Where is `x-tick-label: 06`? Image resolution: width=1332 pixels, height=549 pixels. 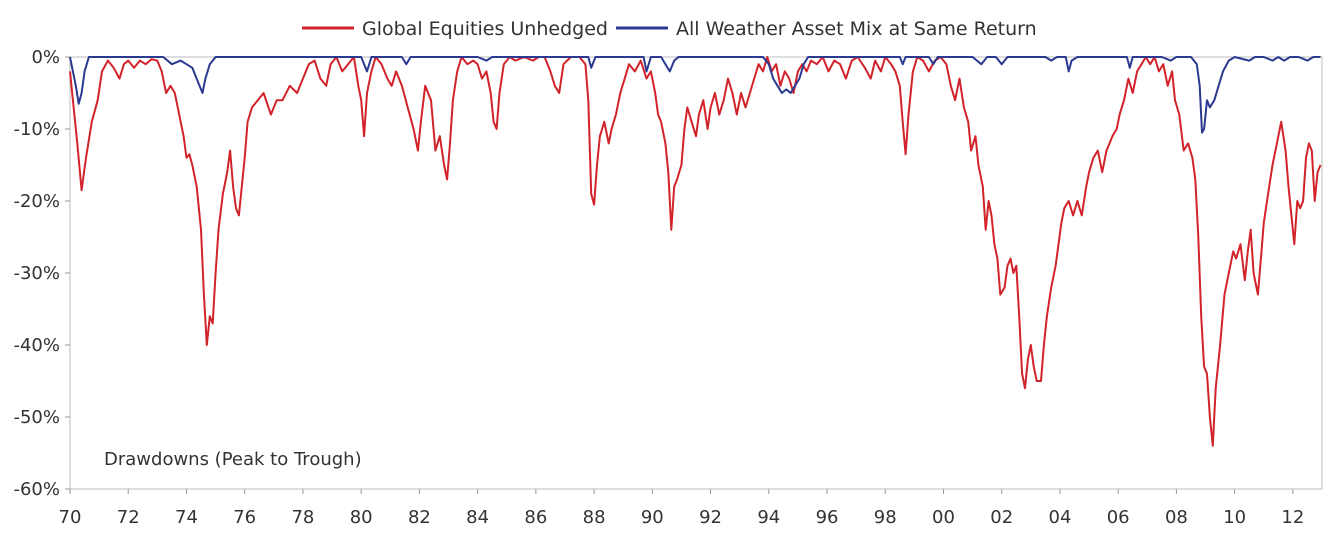
x-tick-label: 06 is located at coordinates (1118, 517).